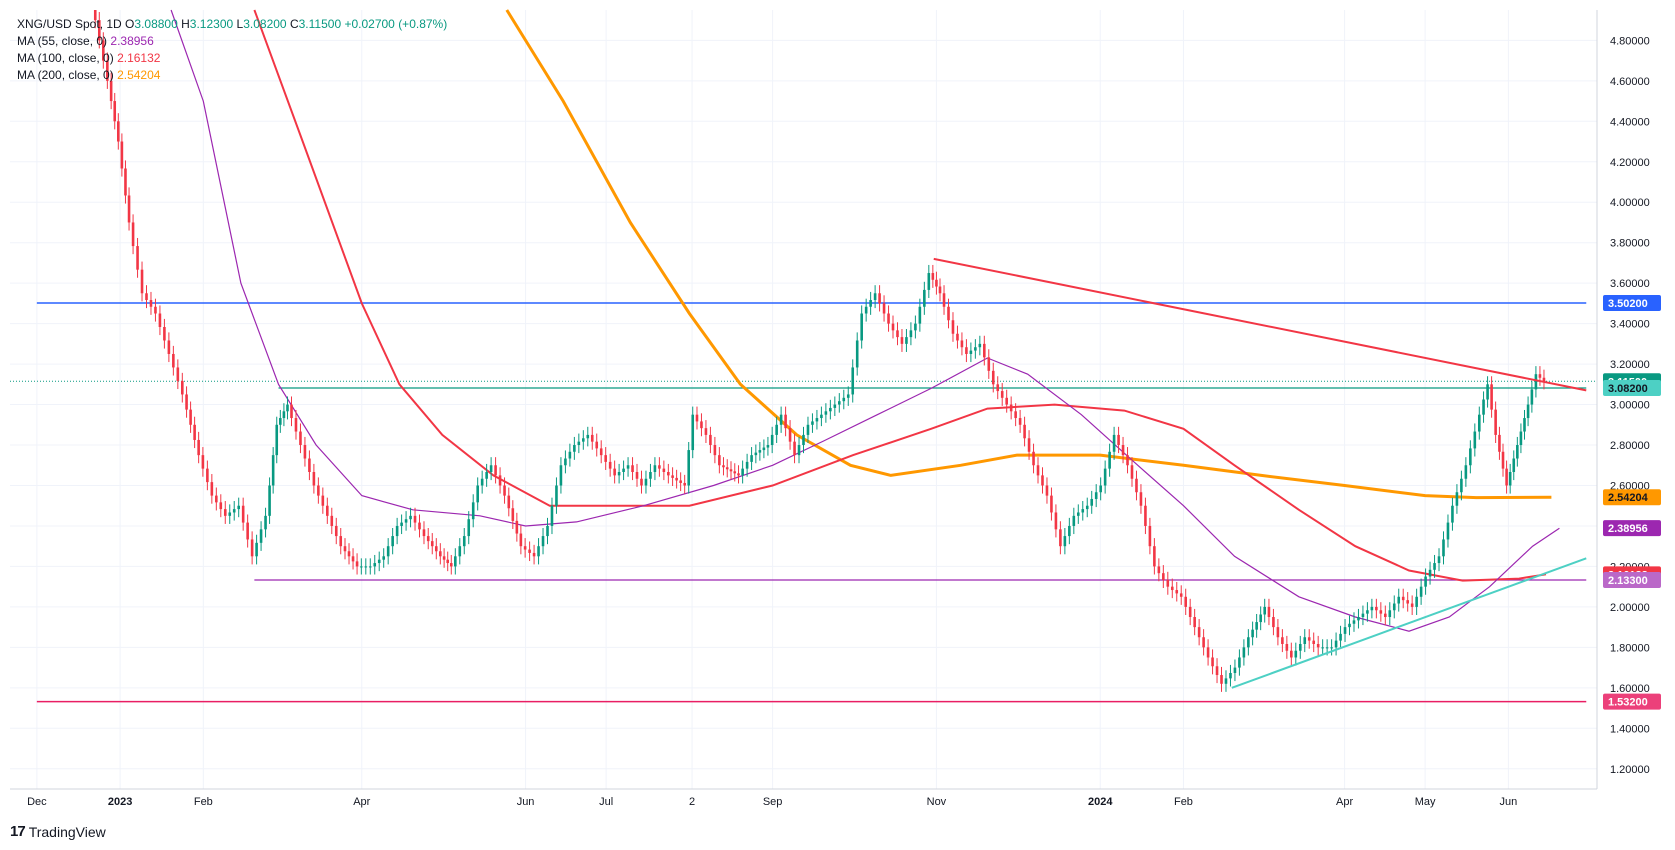  I want to click on legend-open: 3.08800, so click(156, 24).